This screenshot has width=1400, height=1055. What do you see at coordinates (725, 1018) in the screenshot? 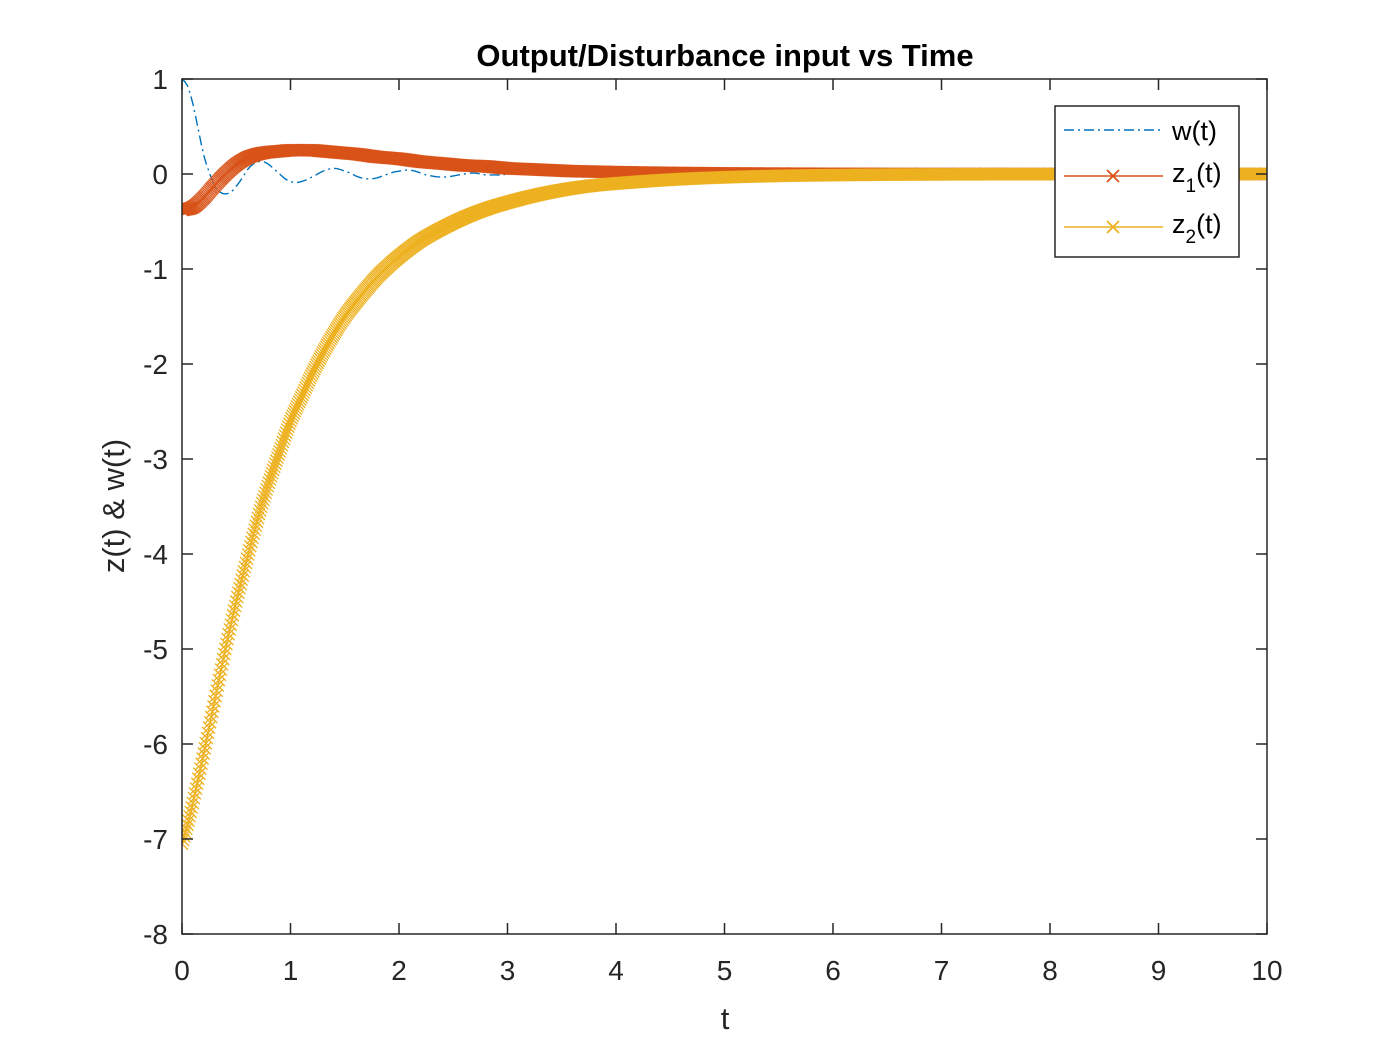
I see `x-axis-label: t` at bounding box center [725, 1018].